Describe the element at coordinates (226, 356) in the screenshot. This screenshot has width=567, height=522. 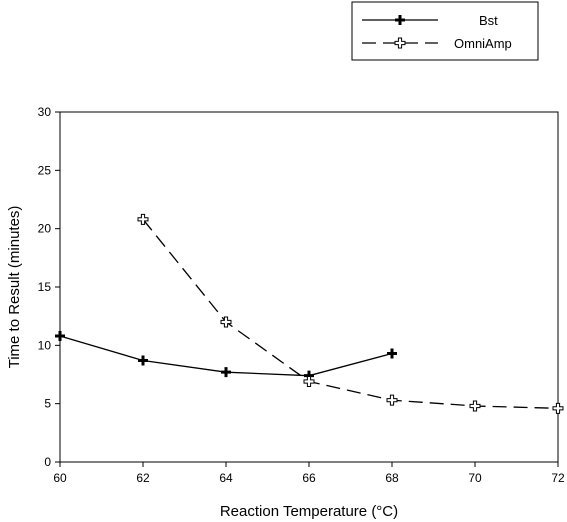
I see `series-bst` at that location.